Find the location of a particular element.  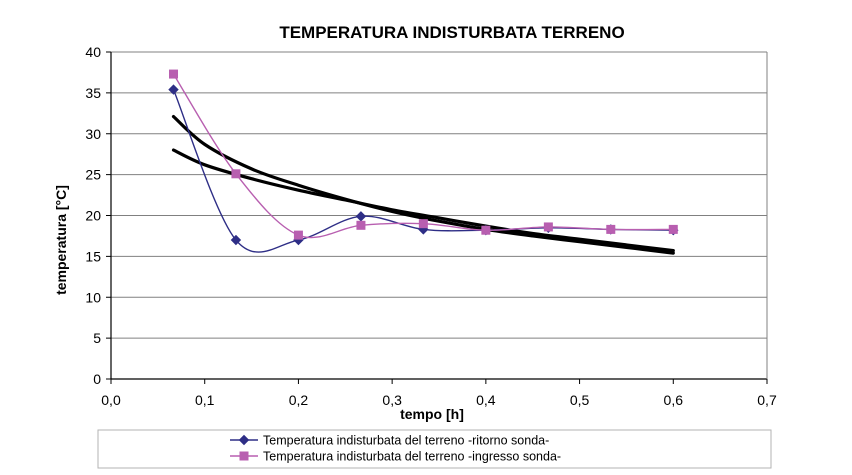

y-tick-label: 35 is located at coordinates (93, 93).